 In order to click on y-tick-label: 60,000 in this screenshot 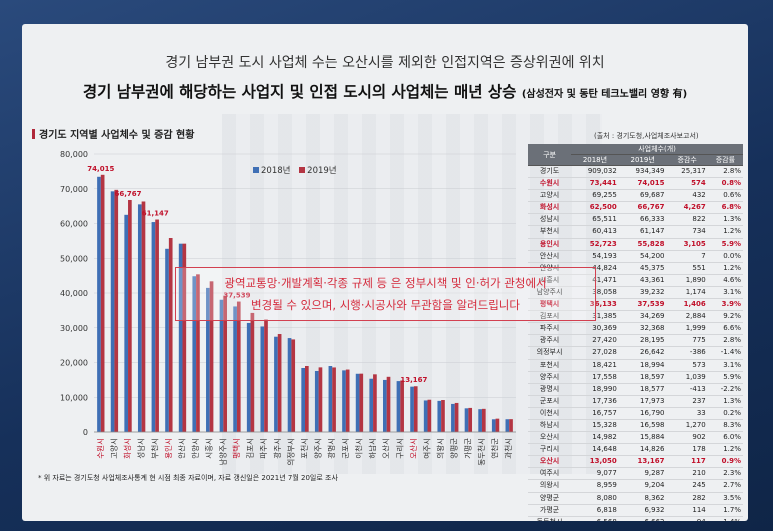, I will do `click(74, 224)`.